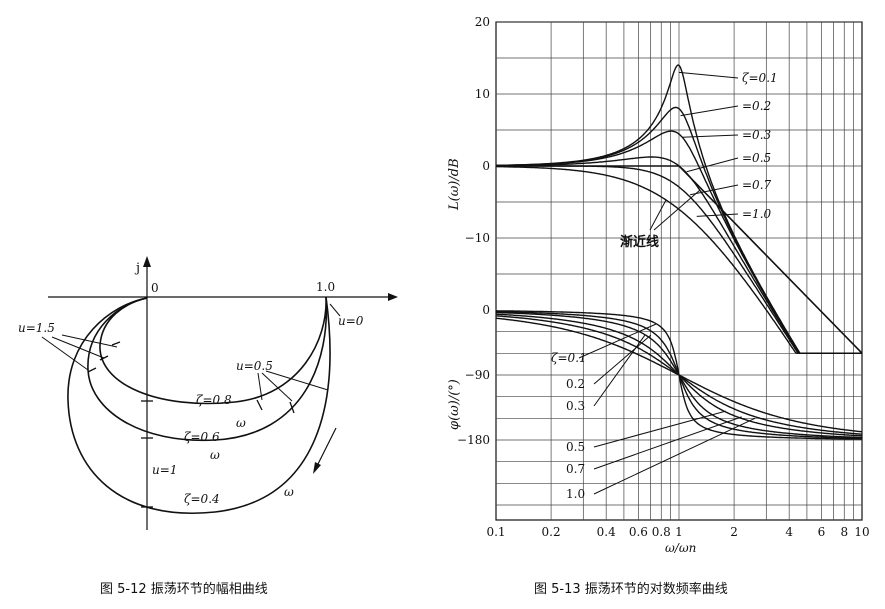 The height and width of the screenshot is (609, 885). Describe the element at coordinates (351, 321) in the screenshot. I see `u0-label: u=0` at that location.